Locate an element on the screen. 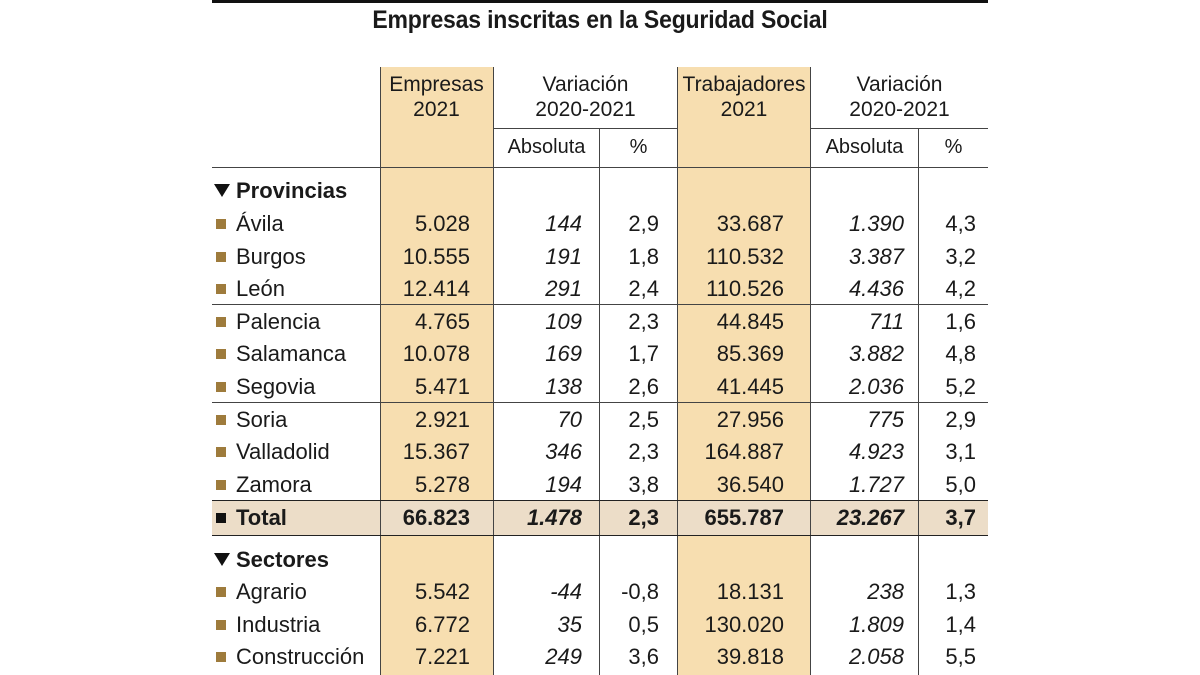 The height and width of the screenshot is (675, 1200). cell-pct1: 2,4 is located at coordinates (643, 289).